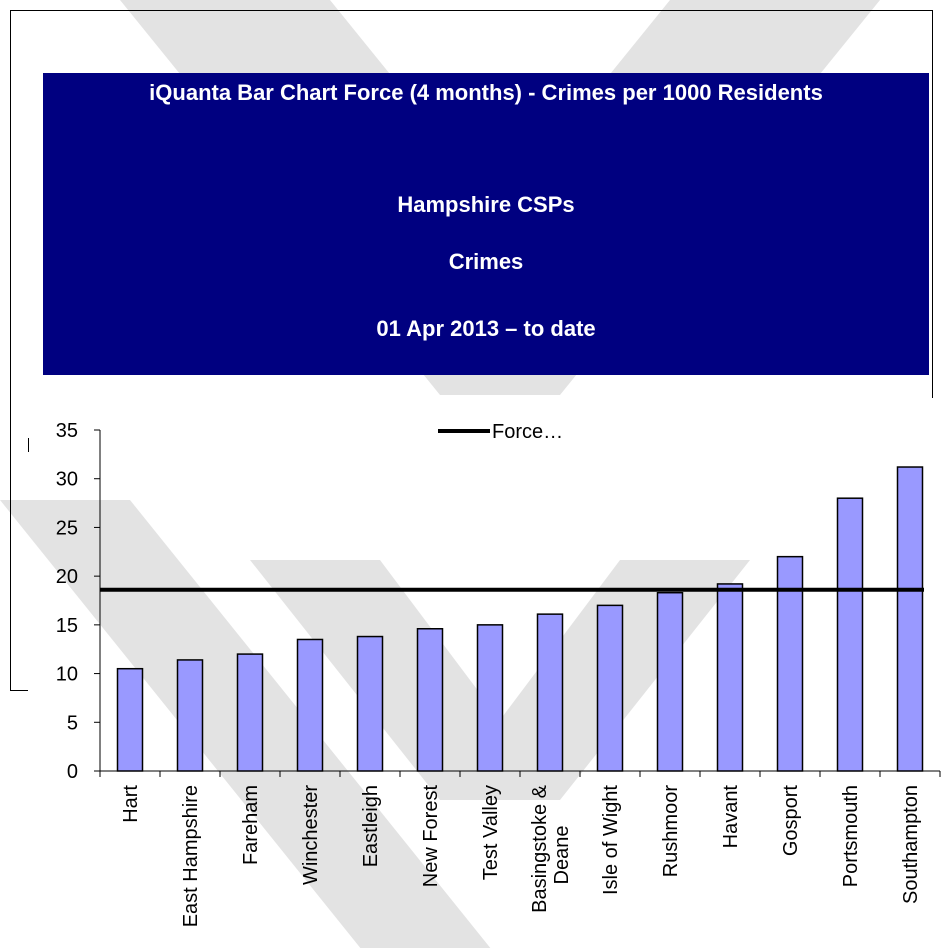  Describe the element at coordinates (28, 445) in the screenshot. I see `frame-left-tick` at that location.